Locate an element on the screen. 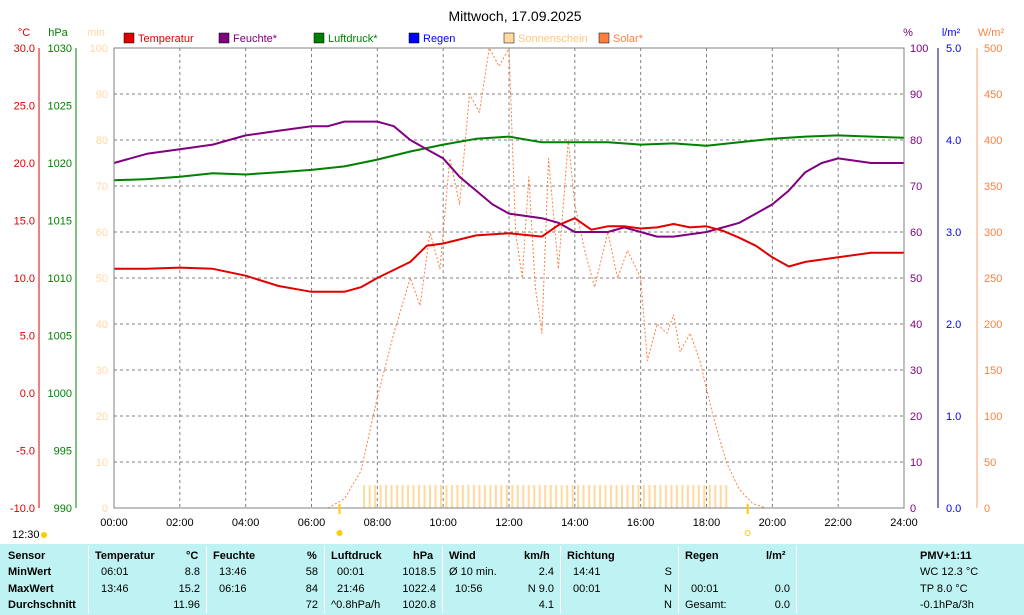  legend-label-3: Regen is located at coordinates (439, 39).